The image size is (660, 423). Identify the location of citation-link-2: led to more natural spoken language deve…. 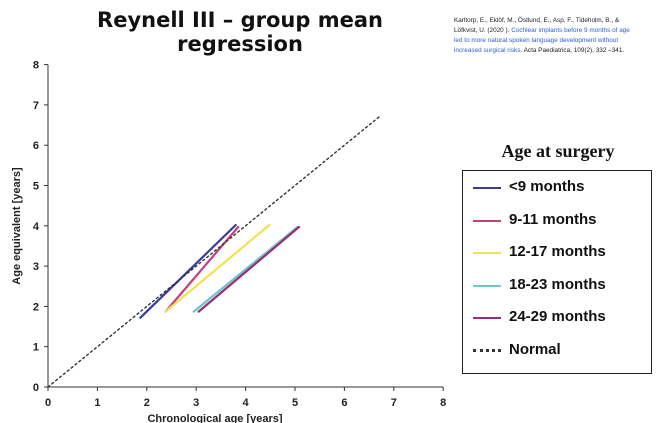
(536, 40).